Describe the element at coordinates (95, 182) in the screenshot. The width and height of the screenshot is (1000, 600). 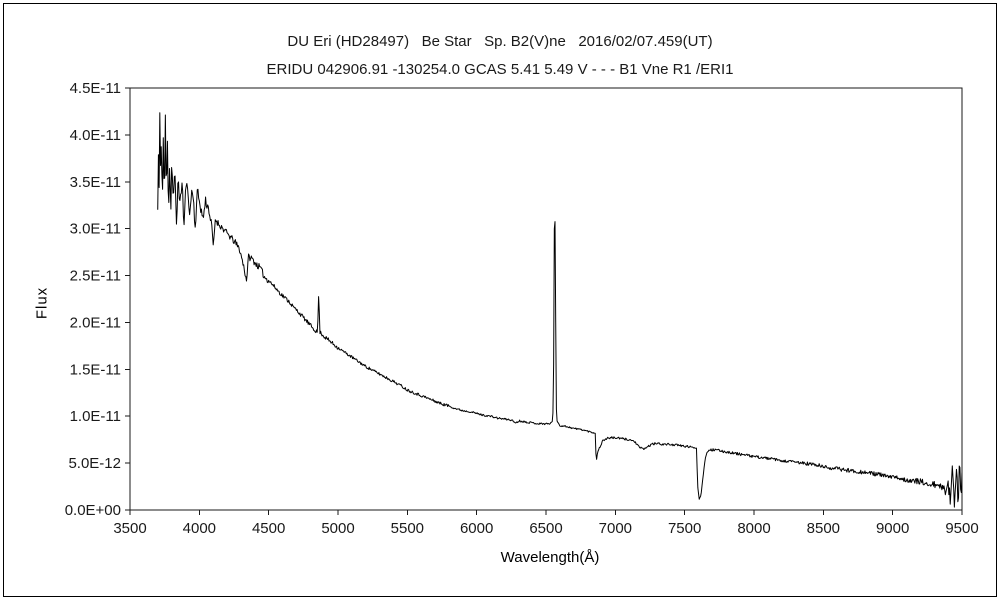
I see `y-tick-label: 3.5E-11` at that location.